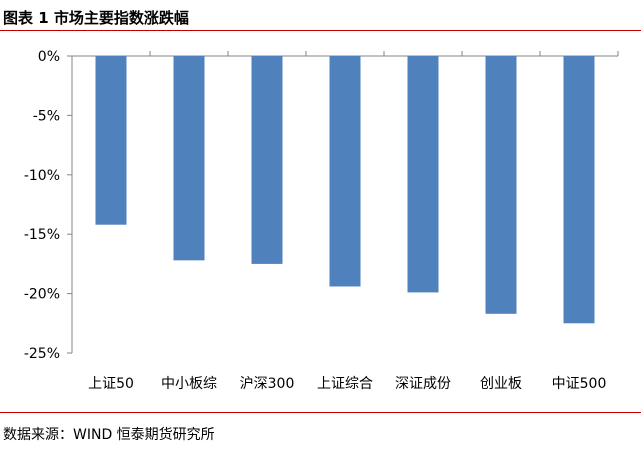  Describe the element at coordinates (49, 57) in the screenshot. I see `y-tick-label: 0%` at that location.